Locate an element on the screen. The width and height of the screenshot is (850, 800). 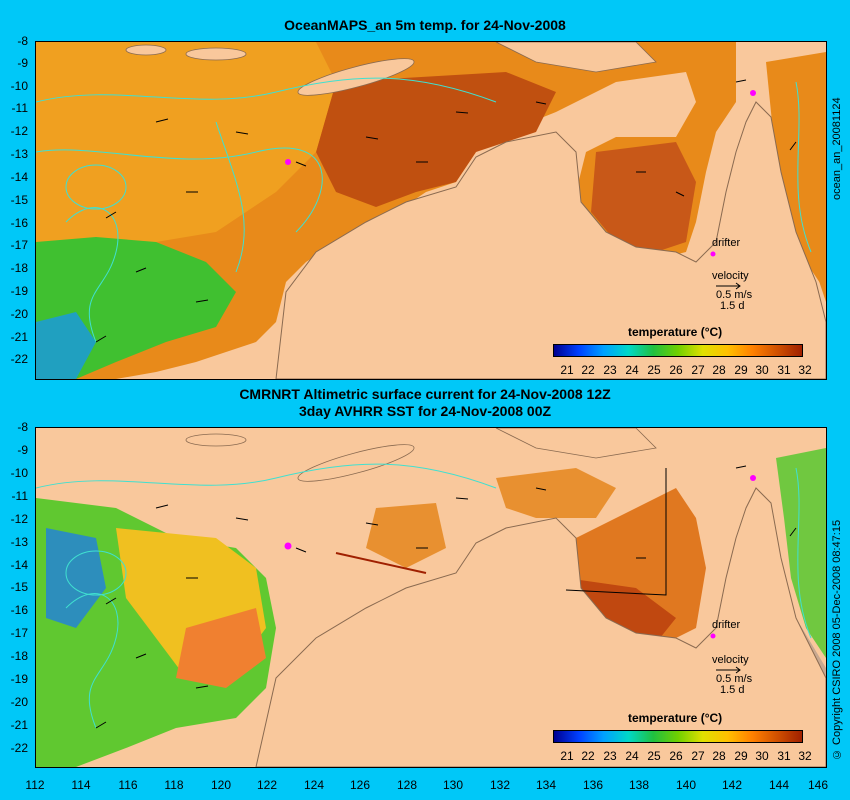
top-panel-side-label: ocean_an_20081124 is located at coordinates (837, 148).